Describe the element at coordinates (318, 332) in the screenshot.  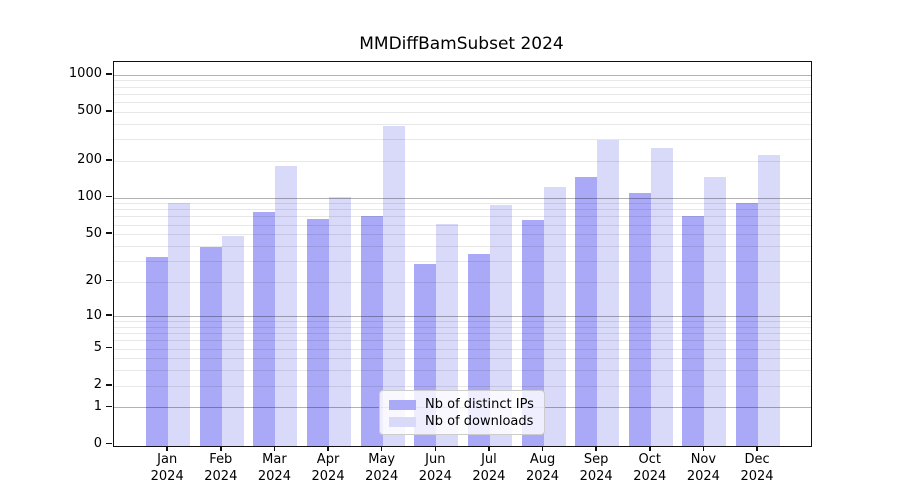
I see `bar-distinct-ips-apr` at that location.